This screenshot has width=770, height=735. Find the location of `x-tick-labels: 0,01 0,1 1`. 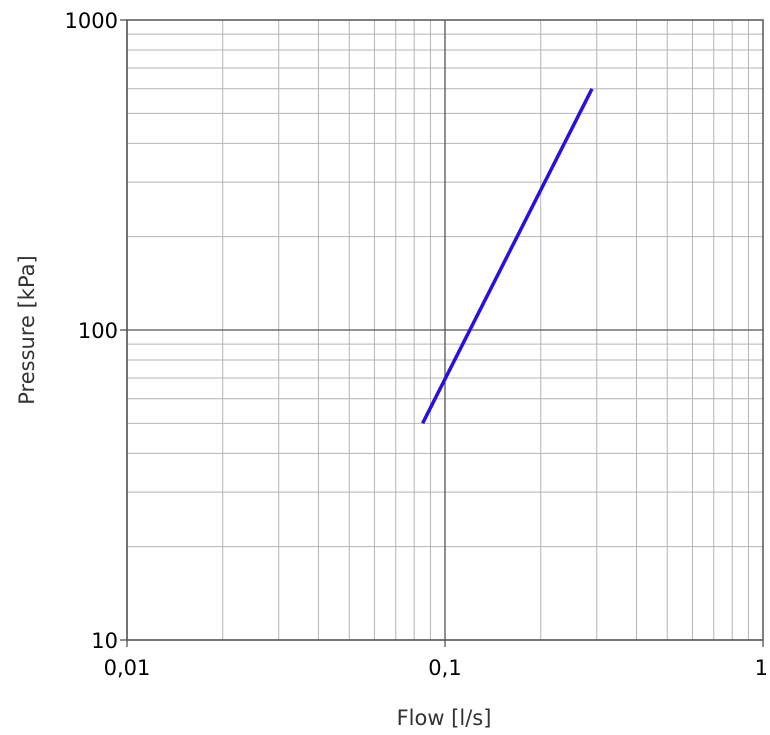

x-tick-labels: 0,01 0,1 1 is located at coordinates (436, 668).